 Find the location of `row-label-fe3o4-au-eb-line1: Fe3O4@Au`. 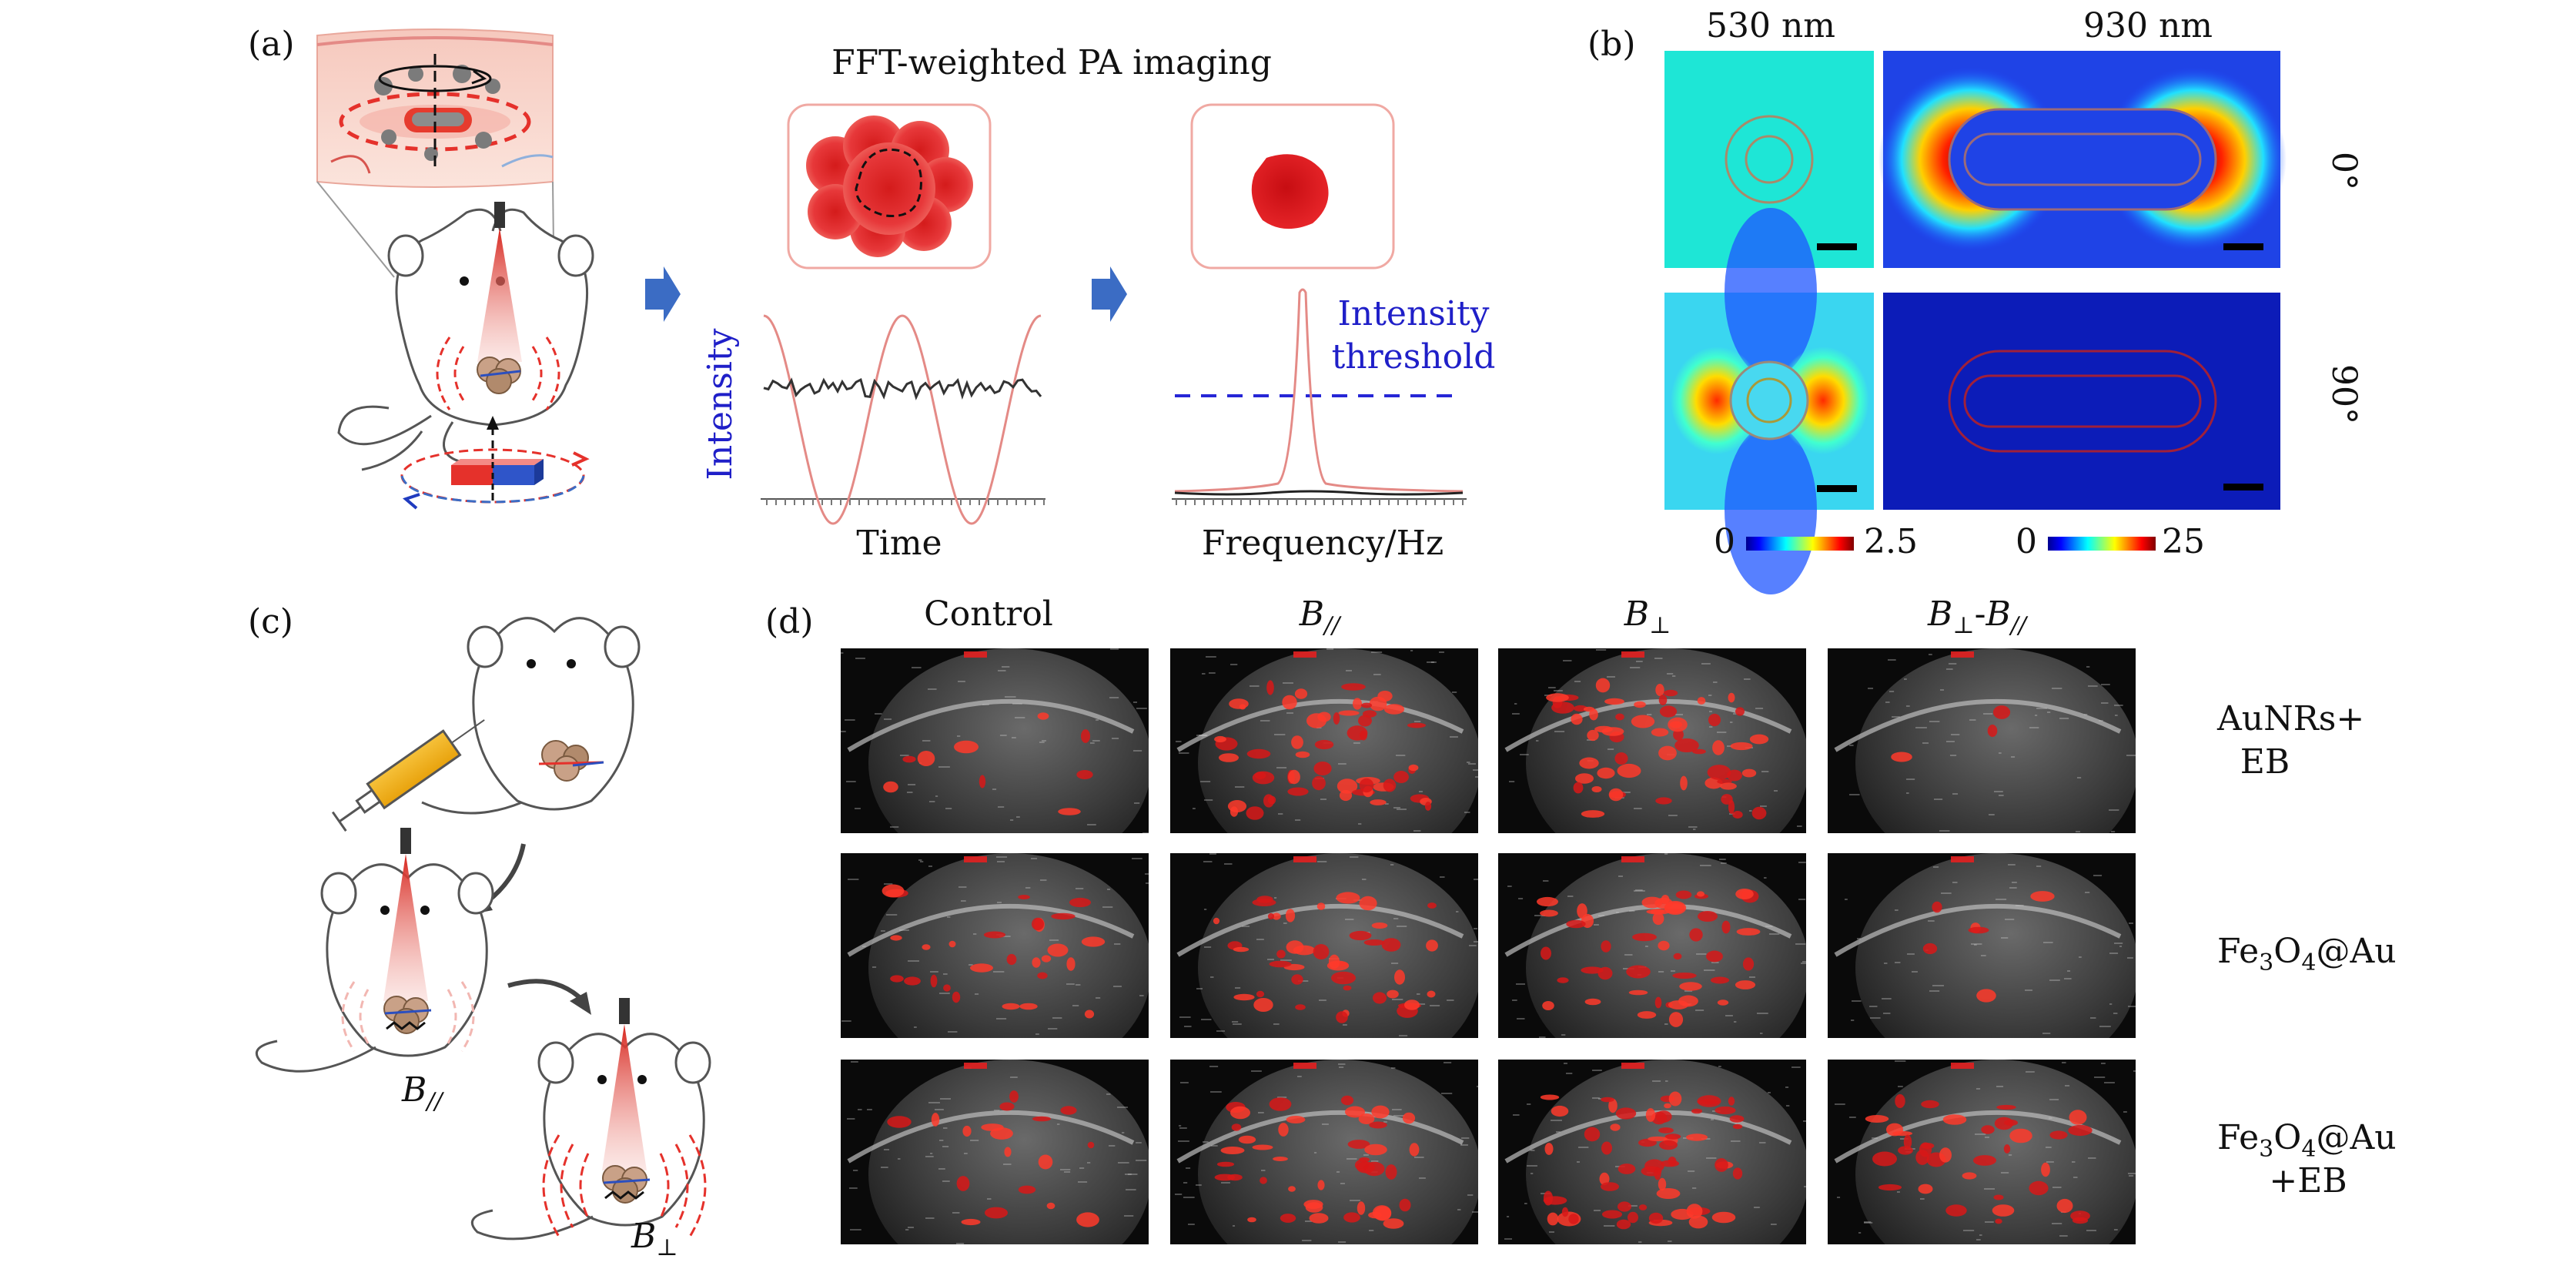

row-label-fe3o4-au-eb-line1: Fe3O4@Au is located at coordinates (2307, 1140).